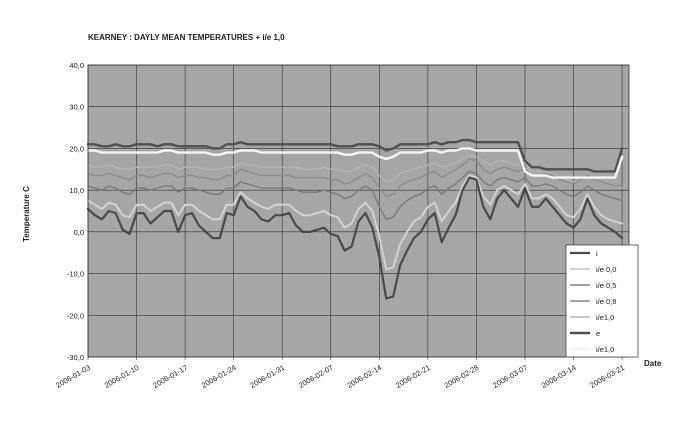 This screenshot has width=686, height=425. What do you see at coordinates (75, 315) in the screenshot?
I see `y-tick-label: -20,0` at bounding box center [75, 315].